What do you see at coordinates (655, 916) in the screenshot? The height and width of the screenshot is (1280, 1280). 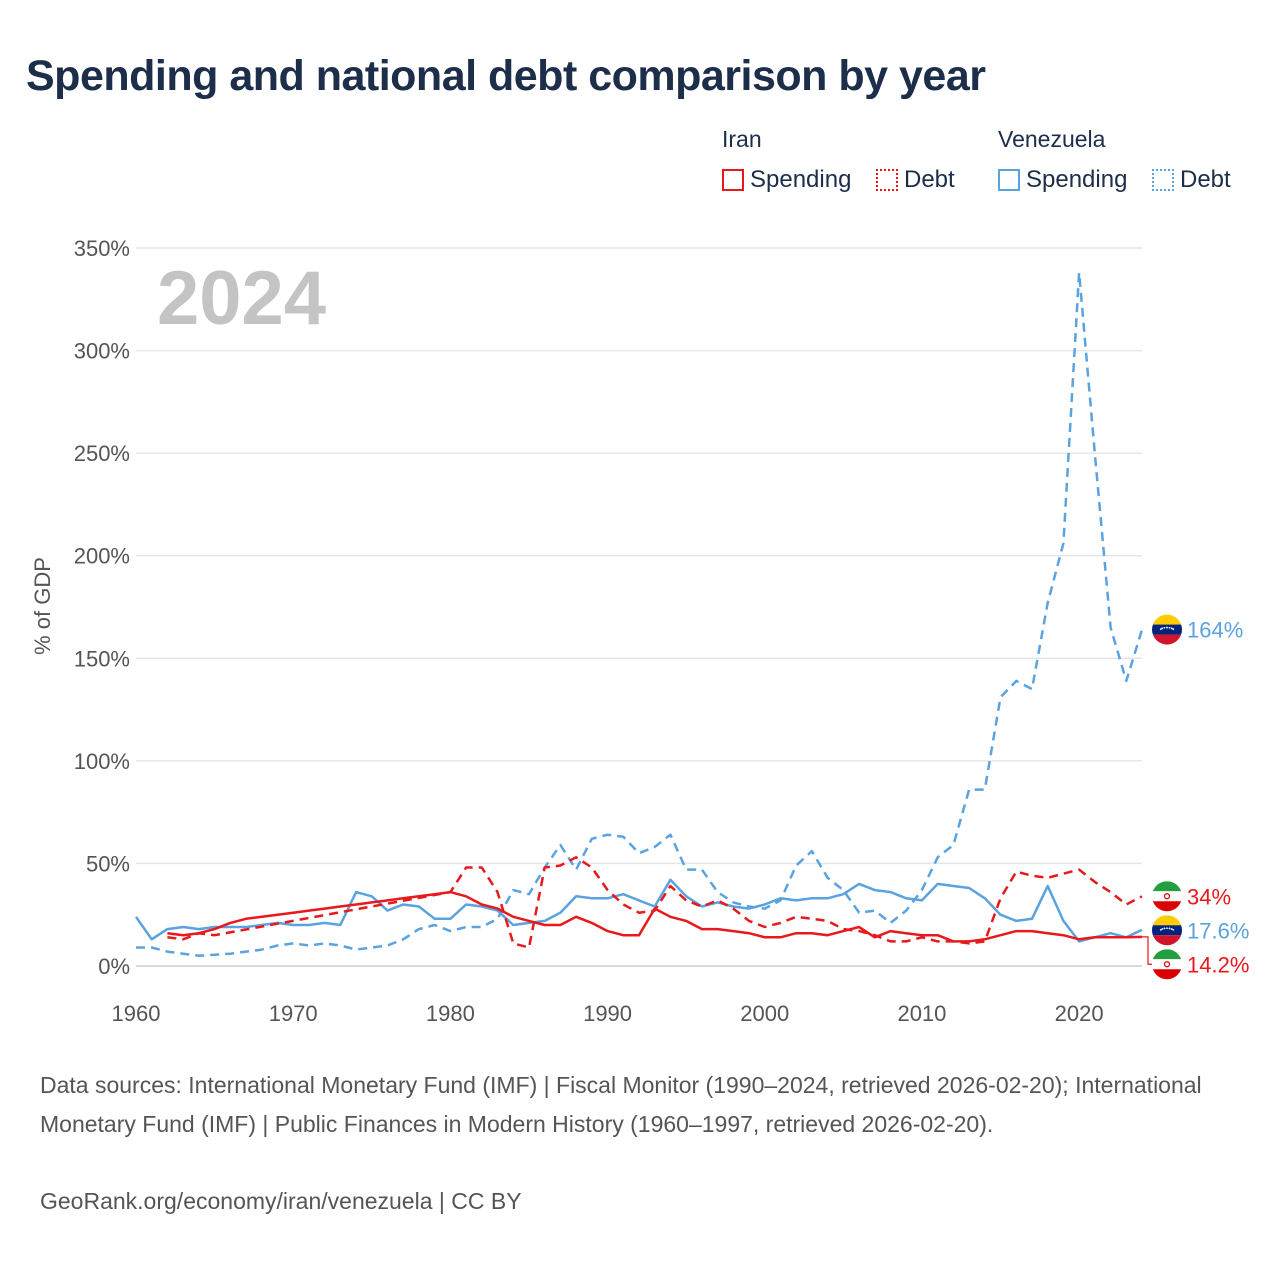 I see `series-line-iran_spending` at bounding box center [655, 916].